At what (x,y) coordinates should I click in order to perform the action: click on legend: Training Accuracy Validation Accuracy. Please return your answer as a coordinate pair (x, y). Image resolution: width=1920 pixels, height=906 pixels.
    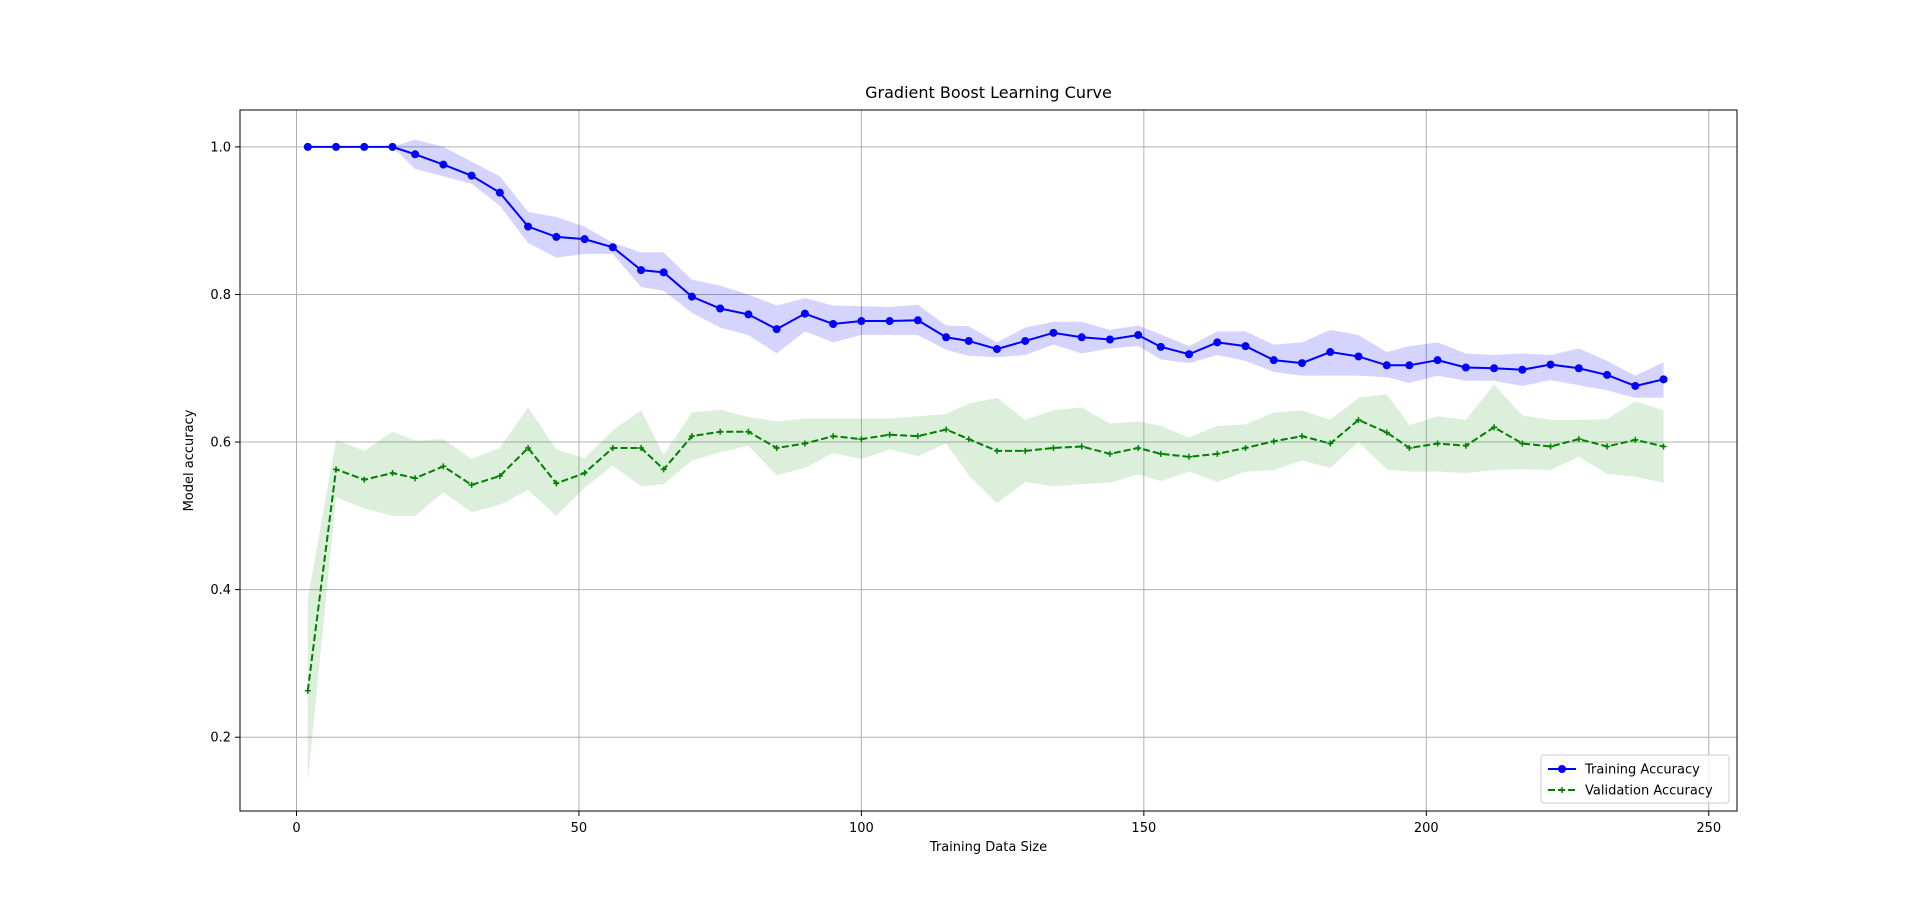
    Looking at the image, I should click on (1635, 779).